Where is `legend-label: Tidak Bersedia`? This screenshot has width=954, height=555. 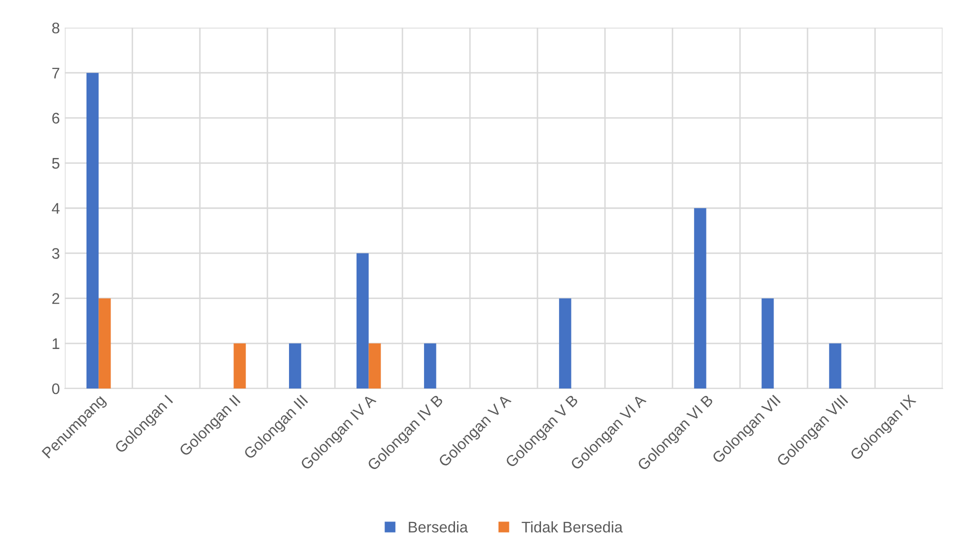
legend-label: Tidak Bersedia is located at coordinates (572, 527).